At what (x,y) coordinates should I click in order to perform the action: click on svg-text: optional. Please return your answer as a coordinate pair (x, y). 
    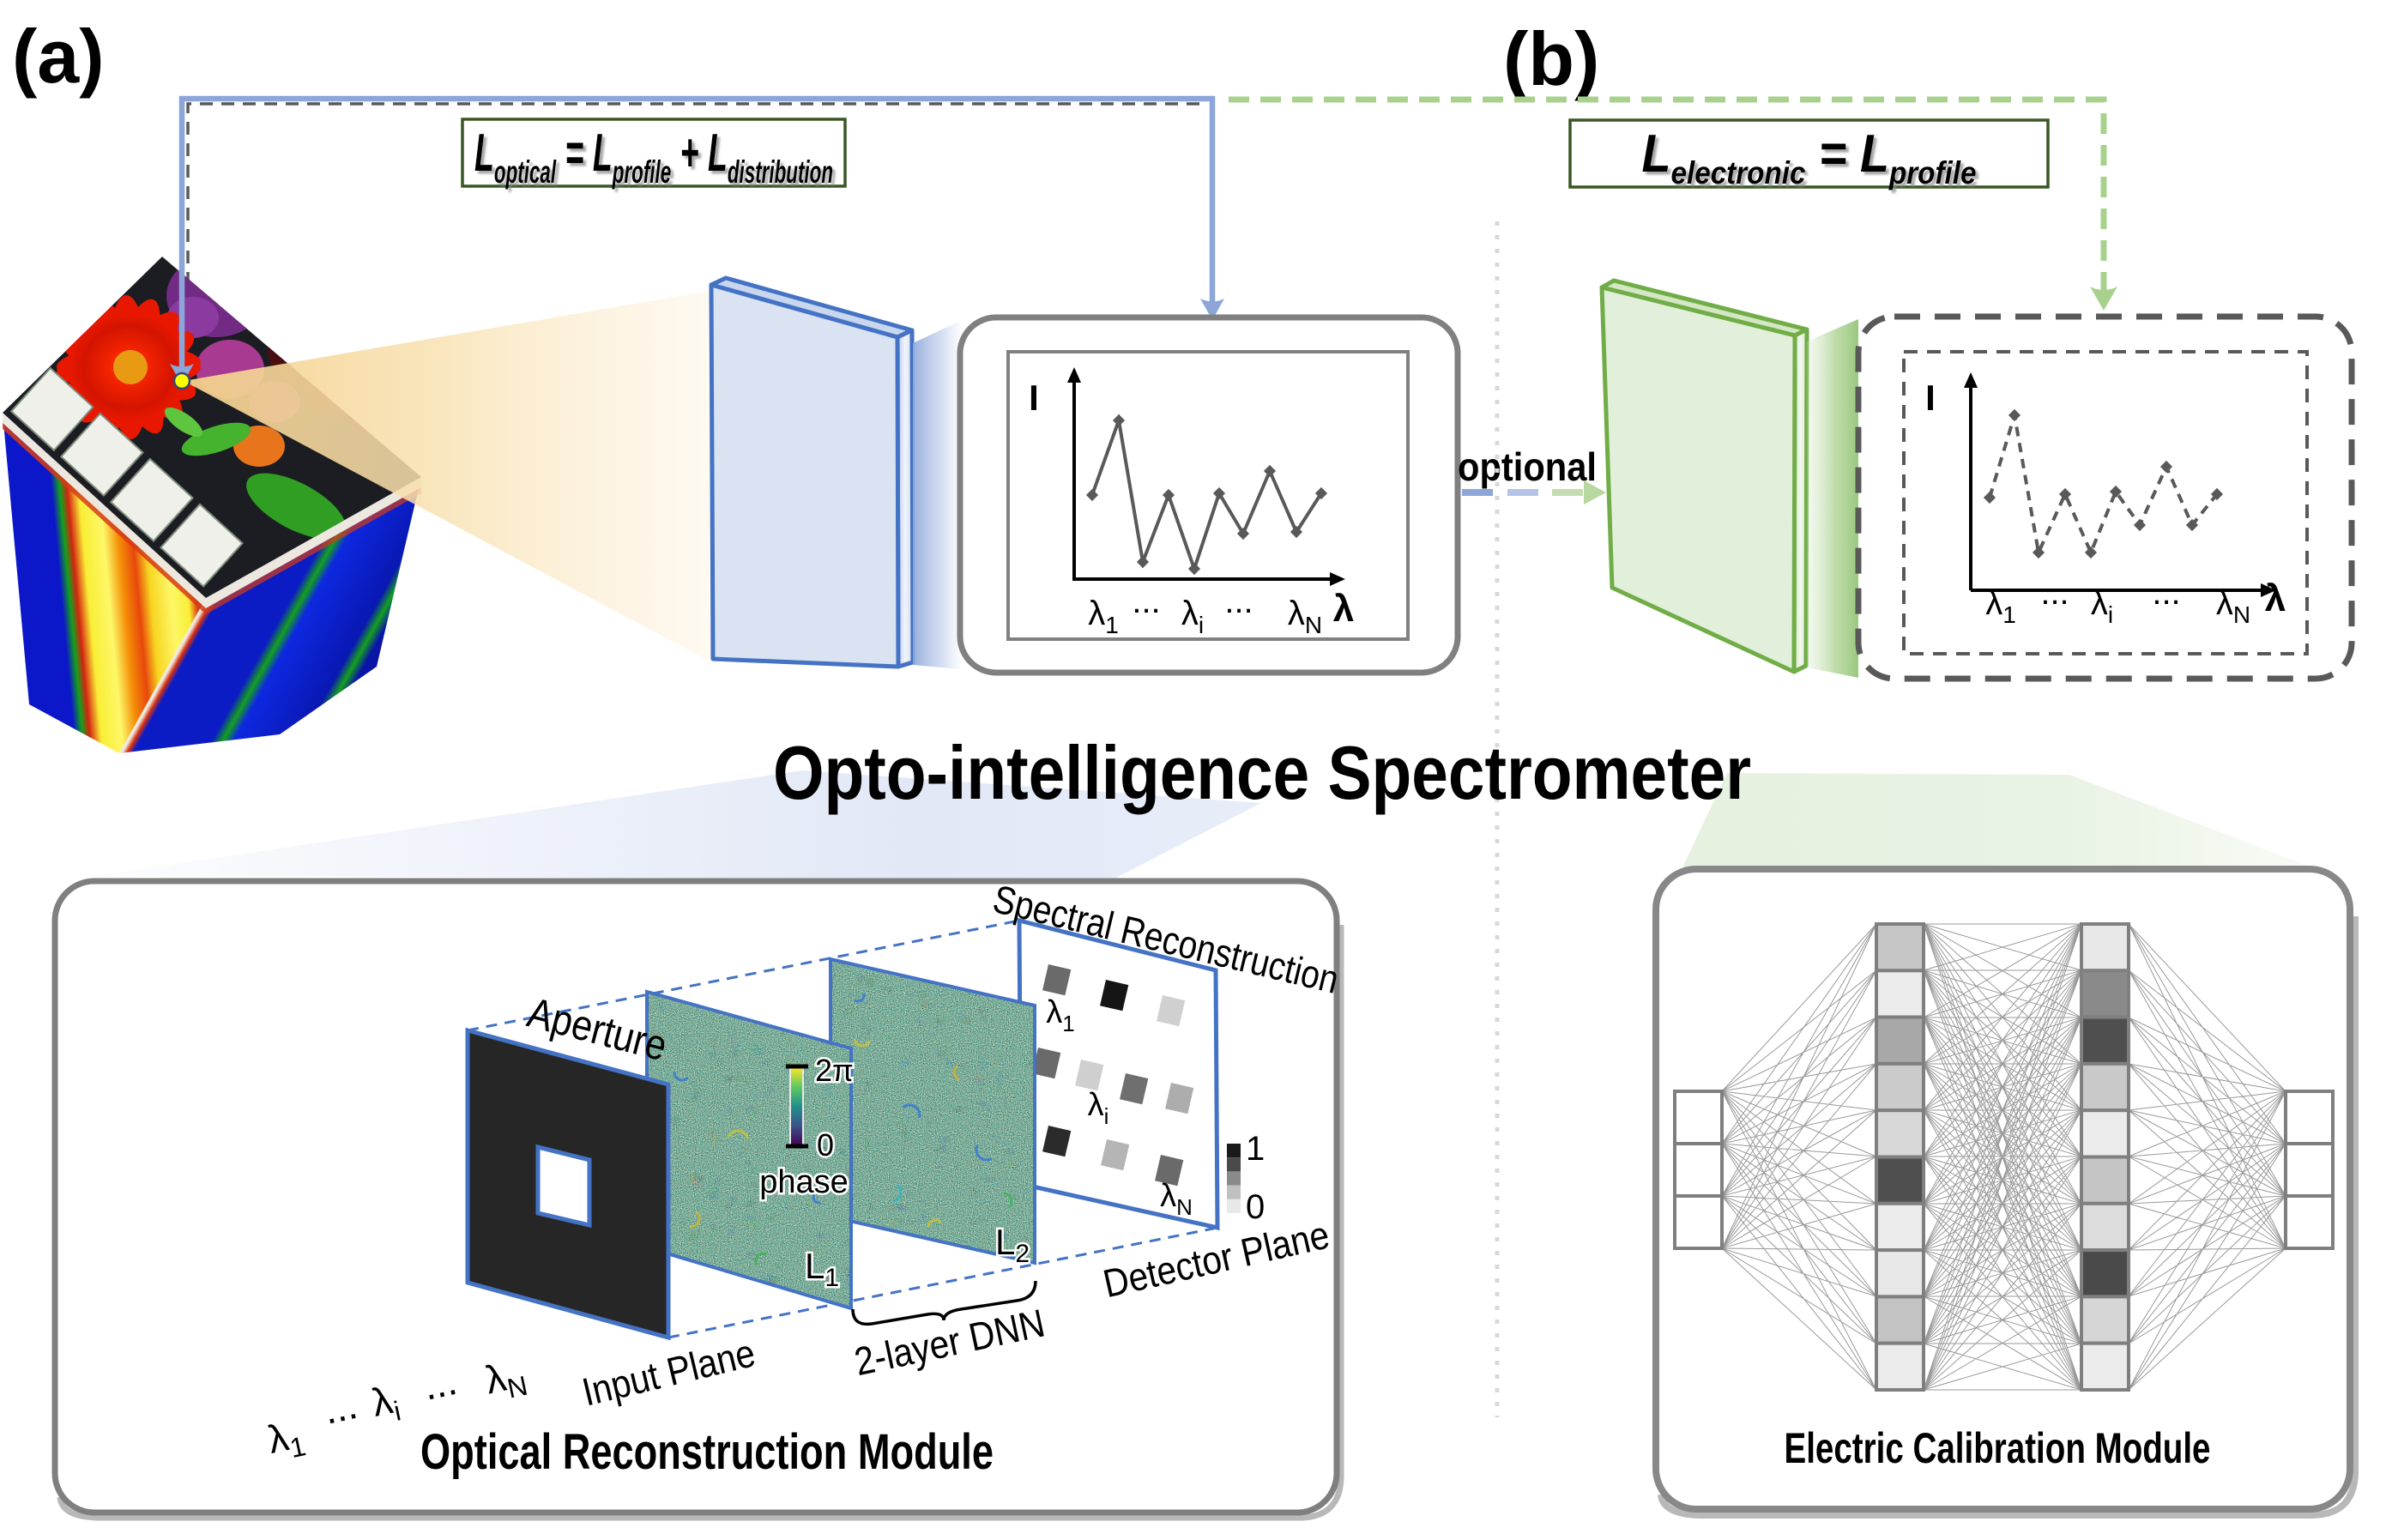
    Looking at the image, I should click on (1527, 466).